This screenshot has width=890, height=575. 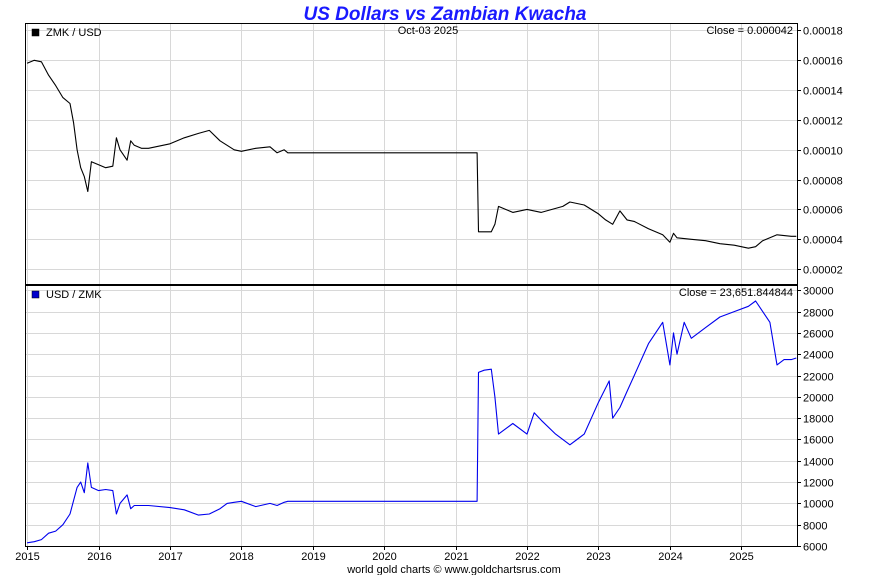 I want to click on x-tick-label: 2023, so click(x=598, y=557).